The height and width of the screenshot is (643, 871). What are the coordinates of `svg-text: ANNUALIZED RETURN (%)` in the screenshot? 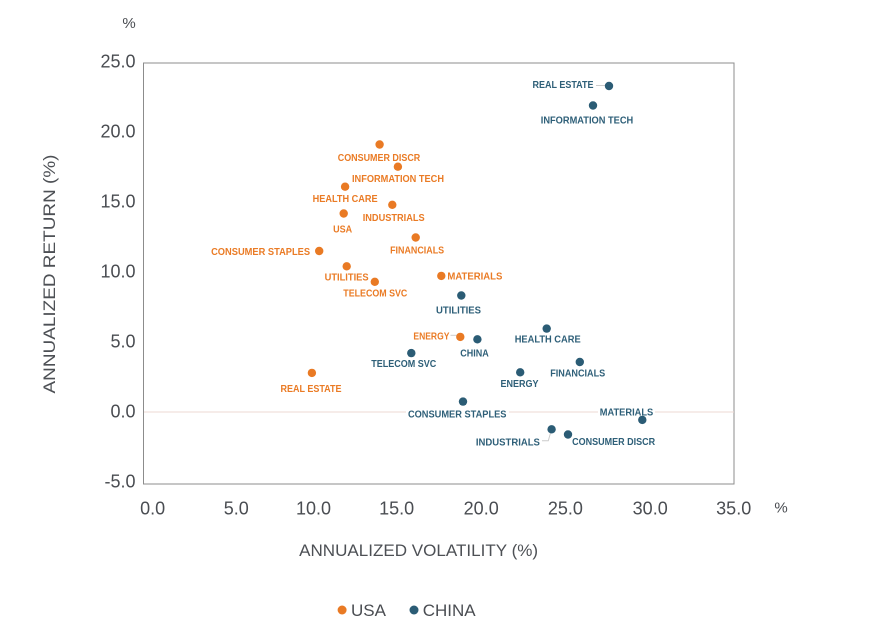 It's located at (49, 274).